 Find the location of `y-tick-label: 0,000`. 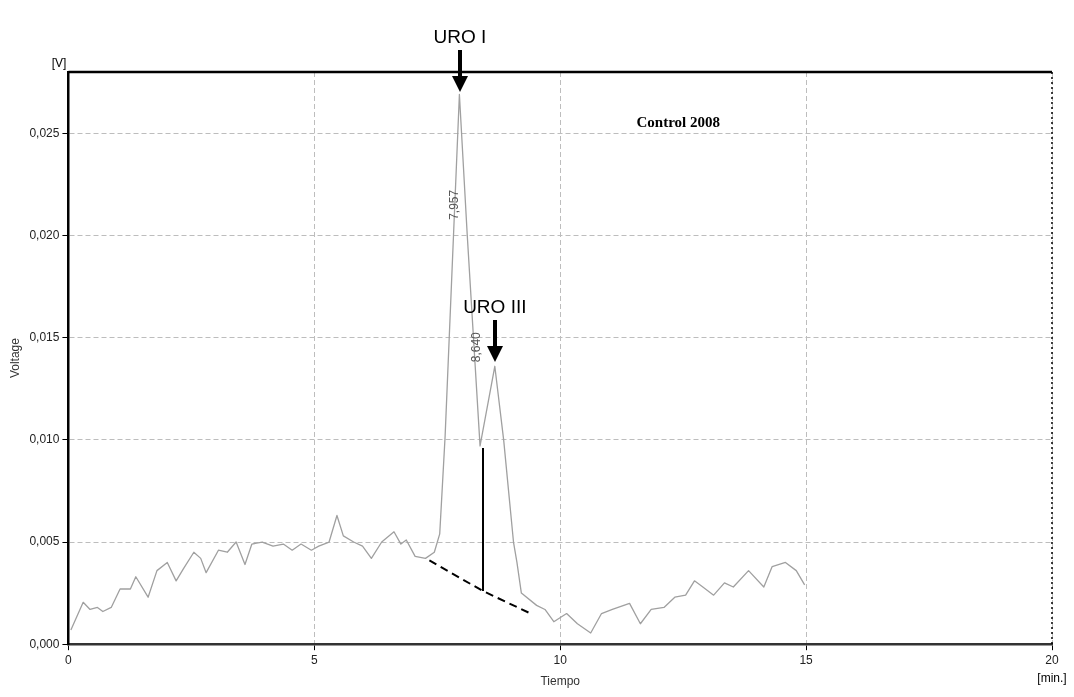

y-tick-label: 0,000 is located at coordinates (44, 643).